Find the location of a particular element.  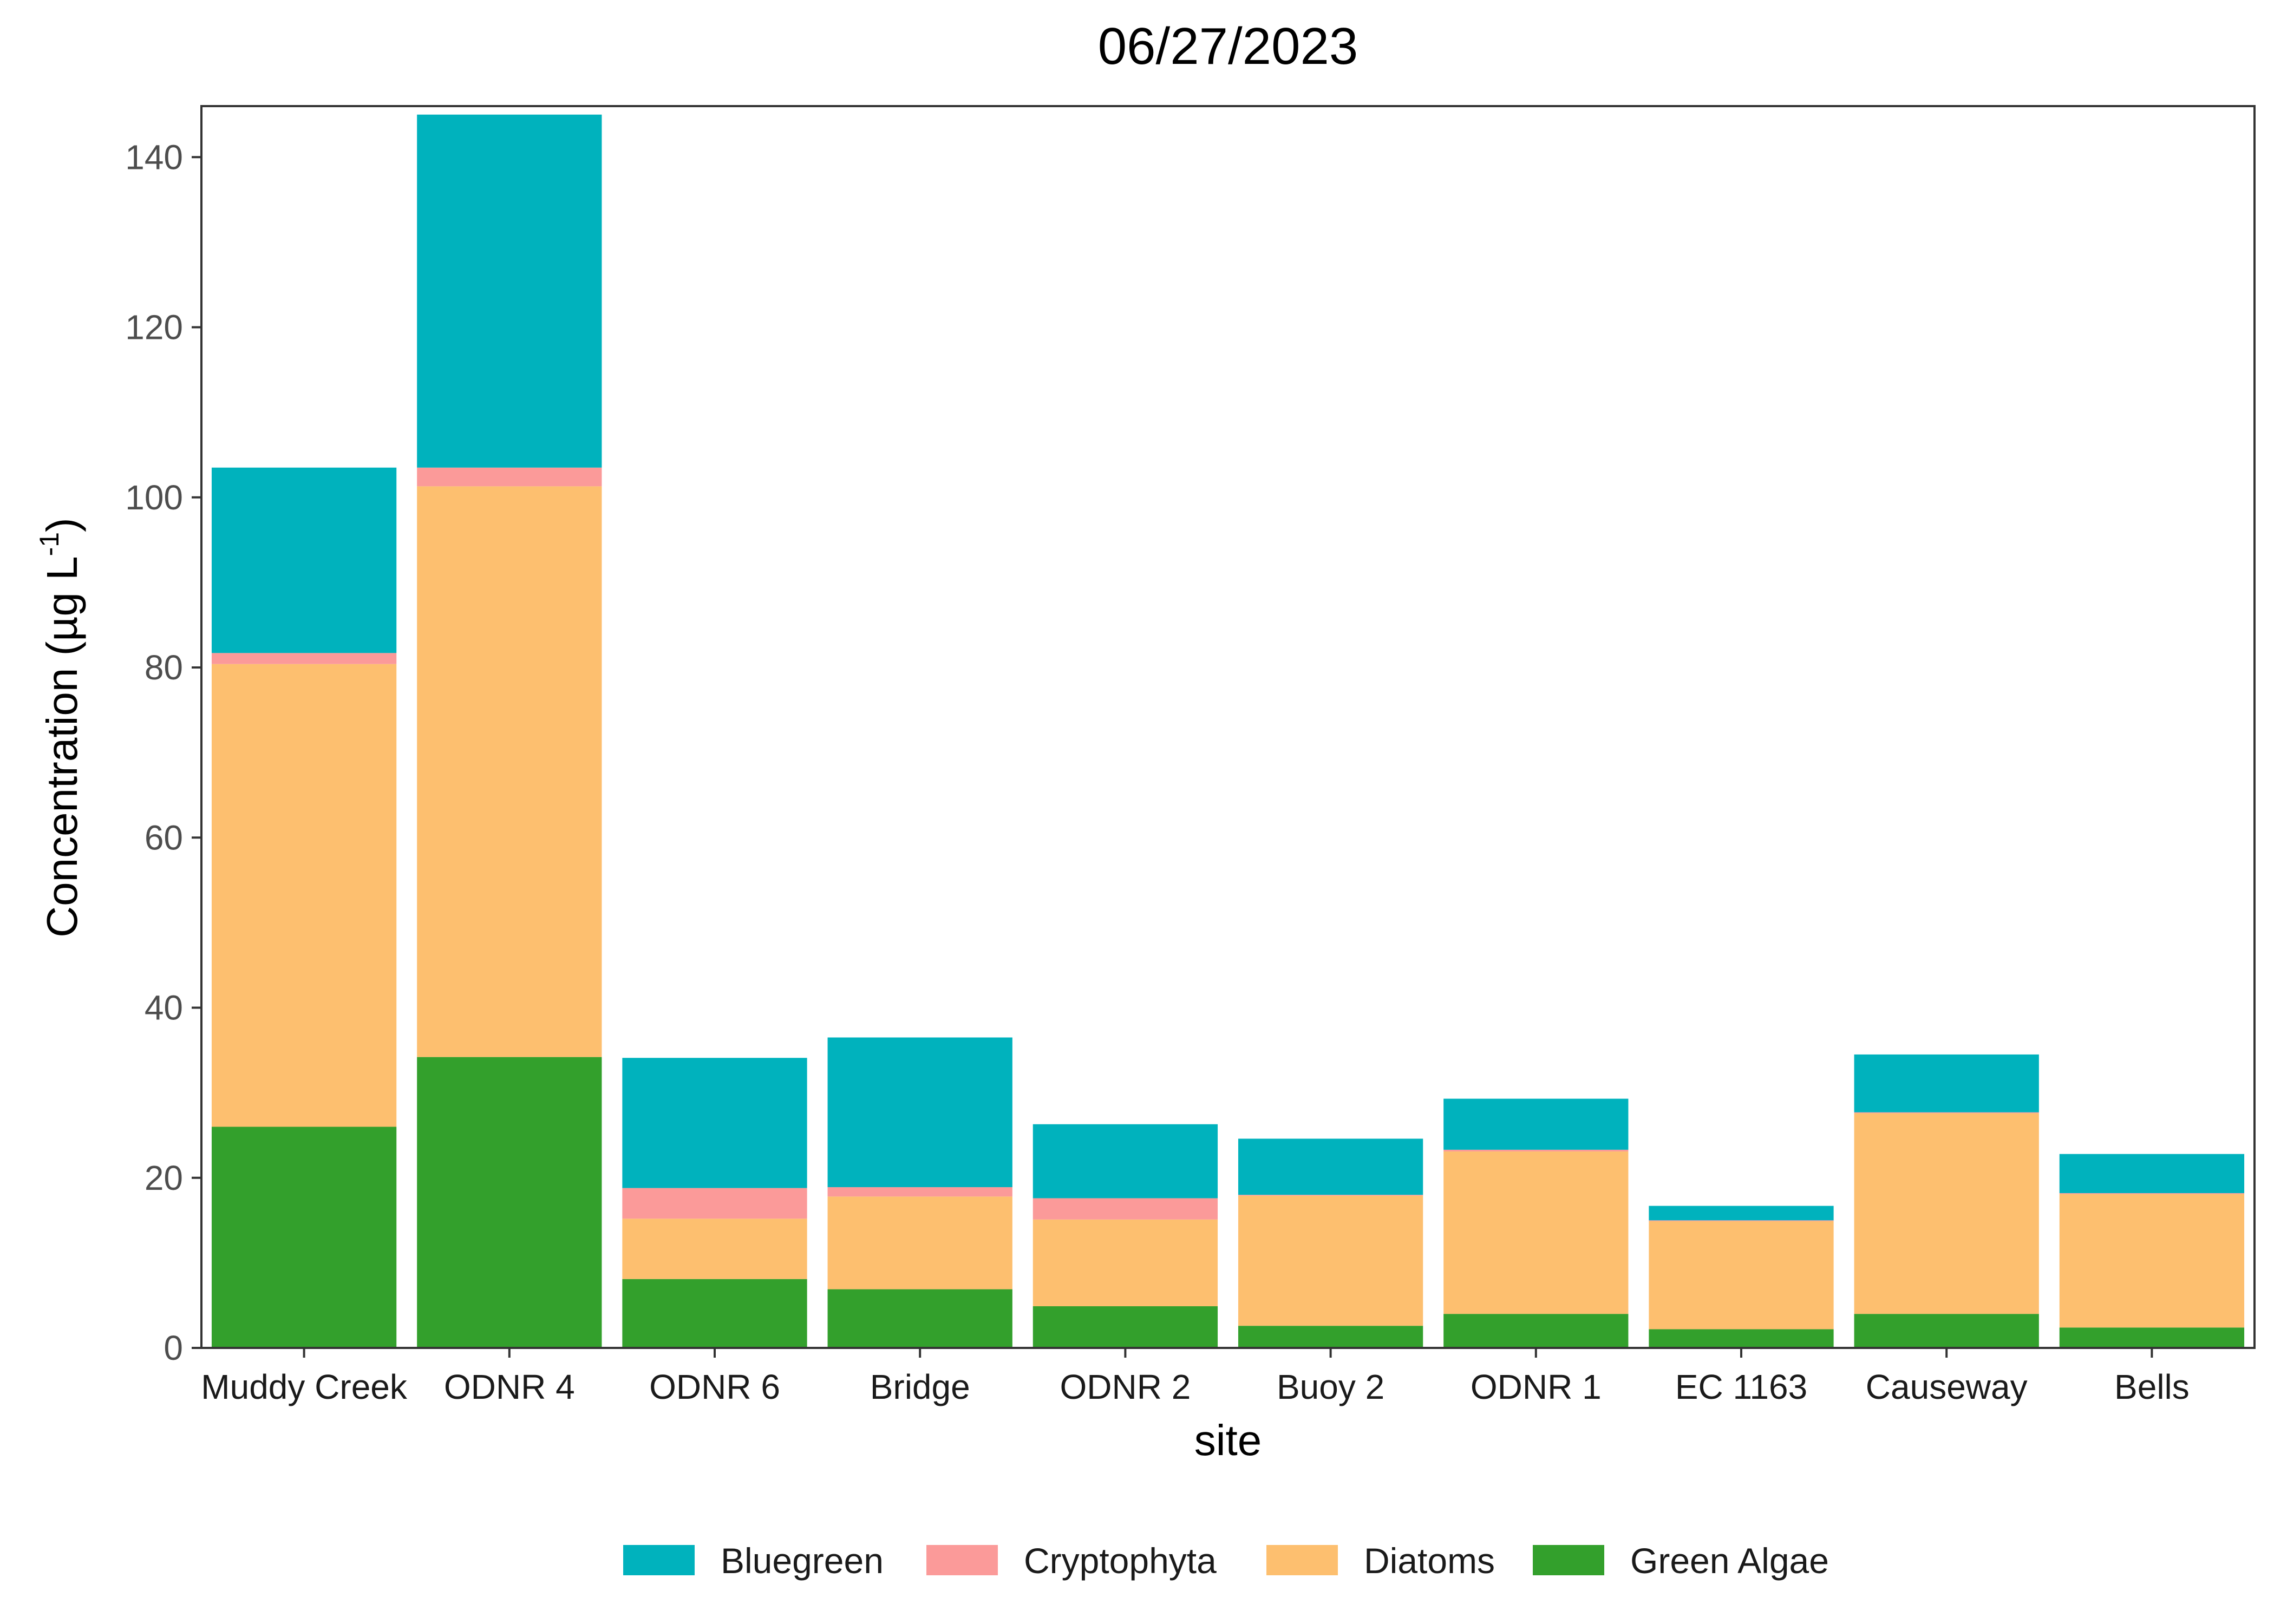

y-tick-label-140: 140 is located at coordinates (154, 156).